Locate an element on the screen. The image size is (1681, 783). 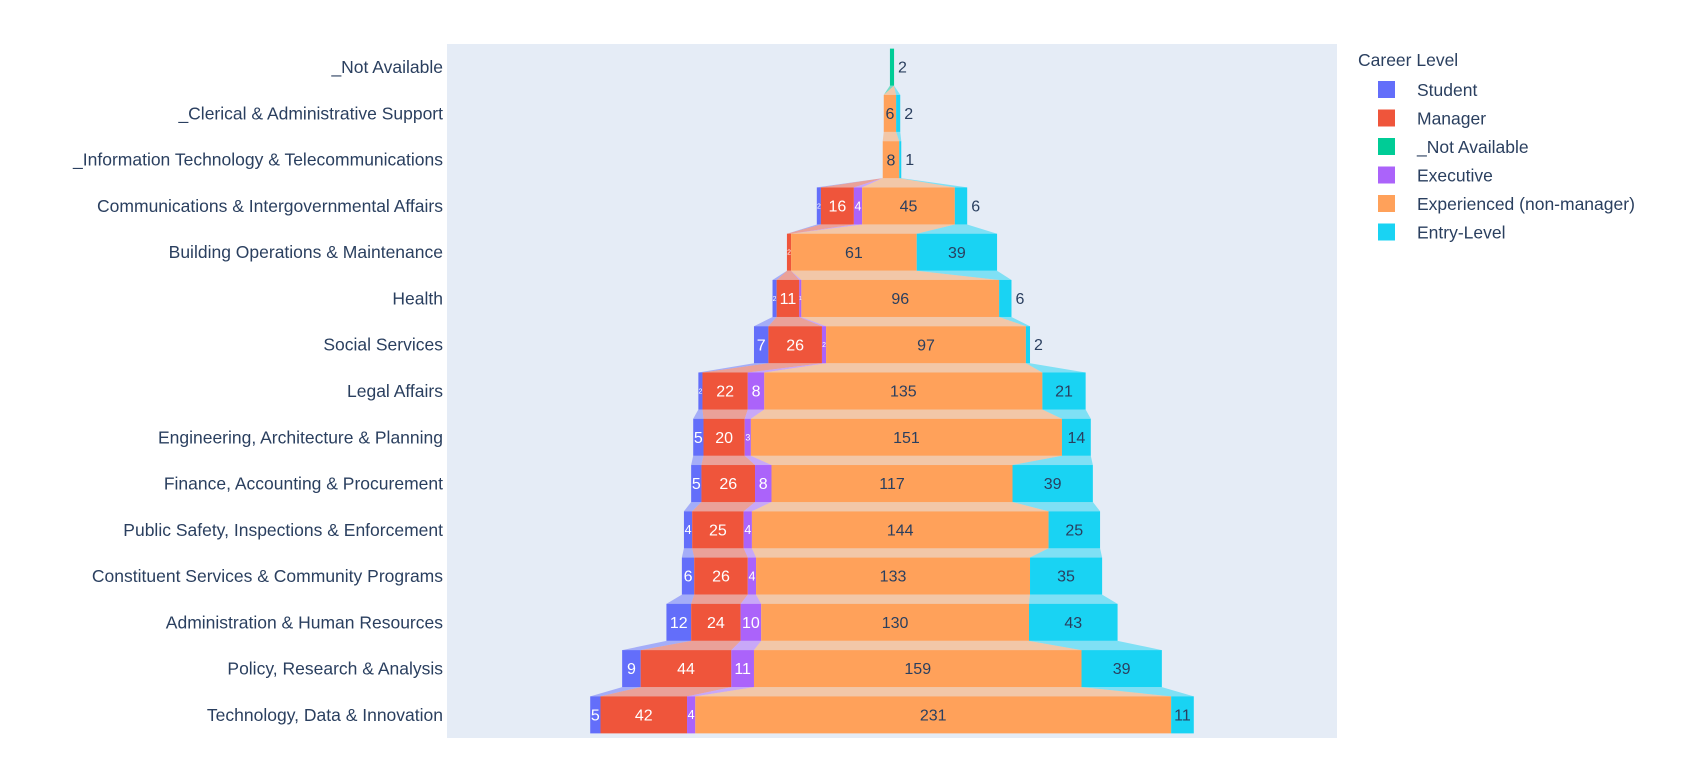
legend-item-not-available: _Not Available is located at coordinates (1453, 147).